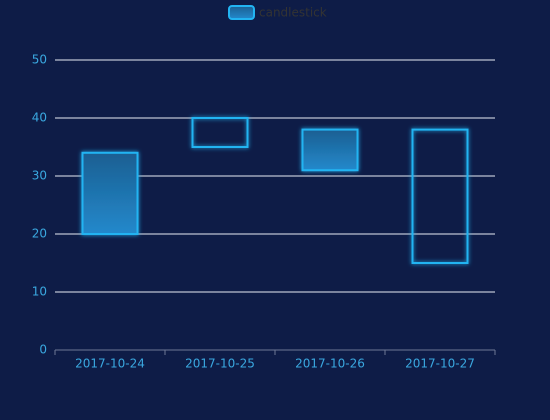 The width and height of the screenshot is (550, 420). What do you see at coordinates (43, 350) in the screenshot?
I see `y-tick-label: 0` at bounding box center [43, 350].